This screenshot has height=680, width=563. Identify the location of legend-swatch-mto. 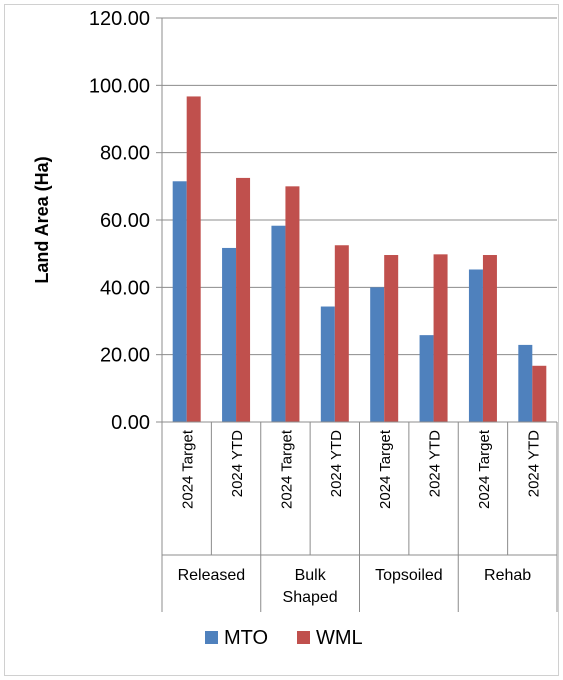
(211, 637).